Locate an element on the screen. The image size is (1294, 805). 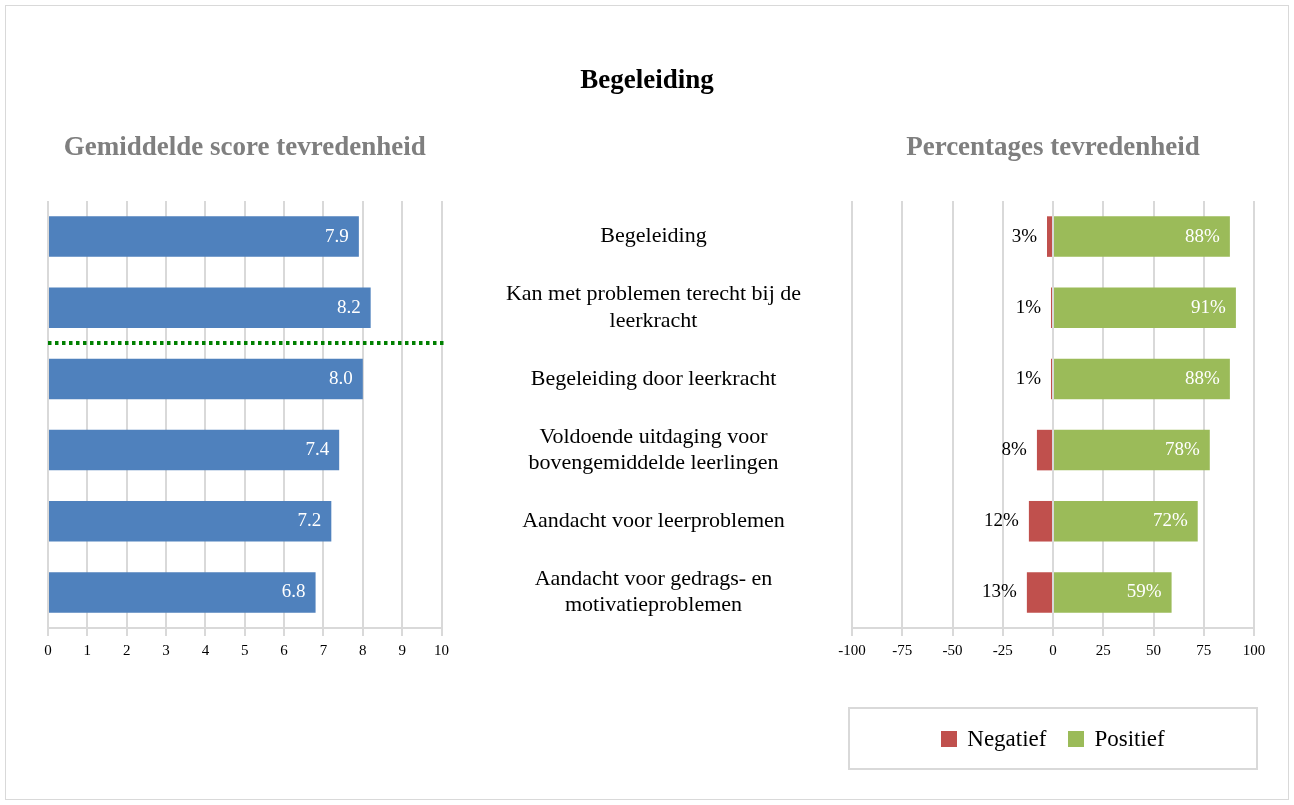
legend-label: Positief is located at coordinates (1129, 738).